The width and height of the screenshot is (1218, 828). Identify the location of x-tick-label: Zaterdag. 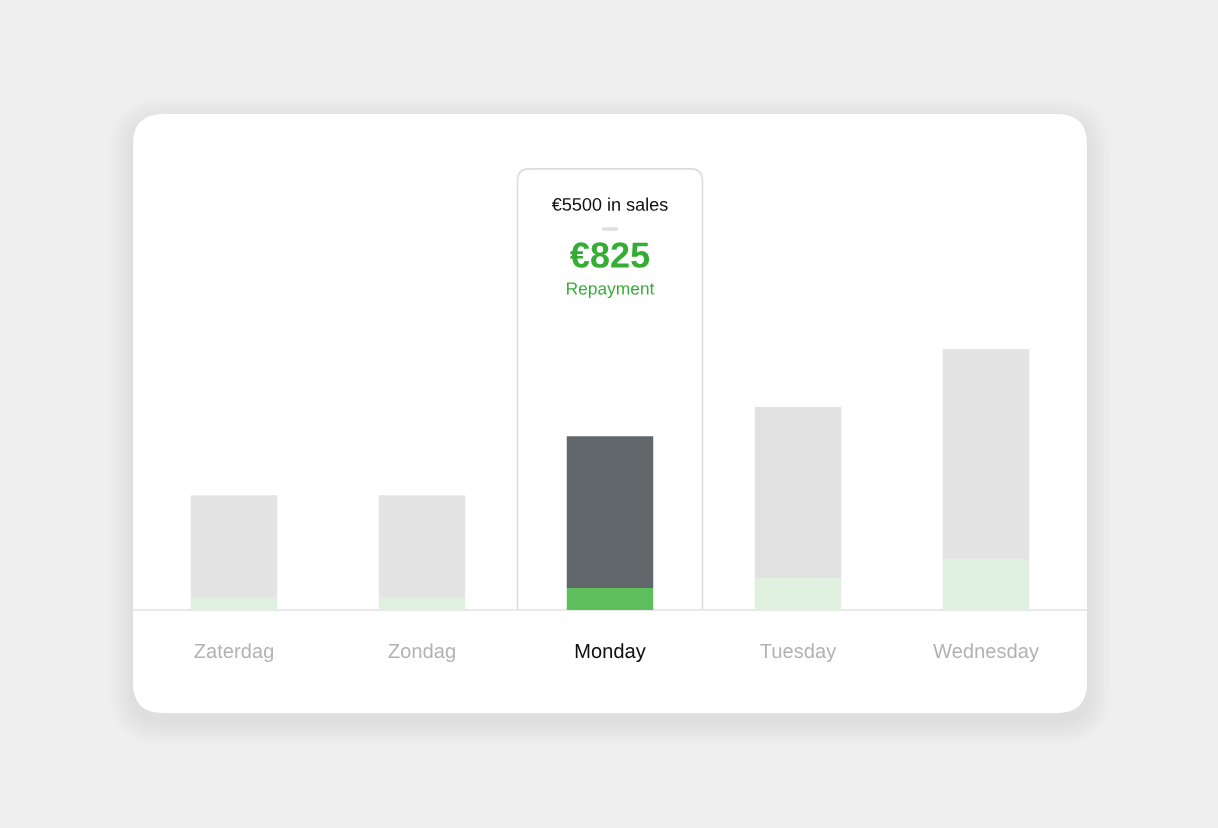
(234, 653).